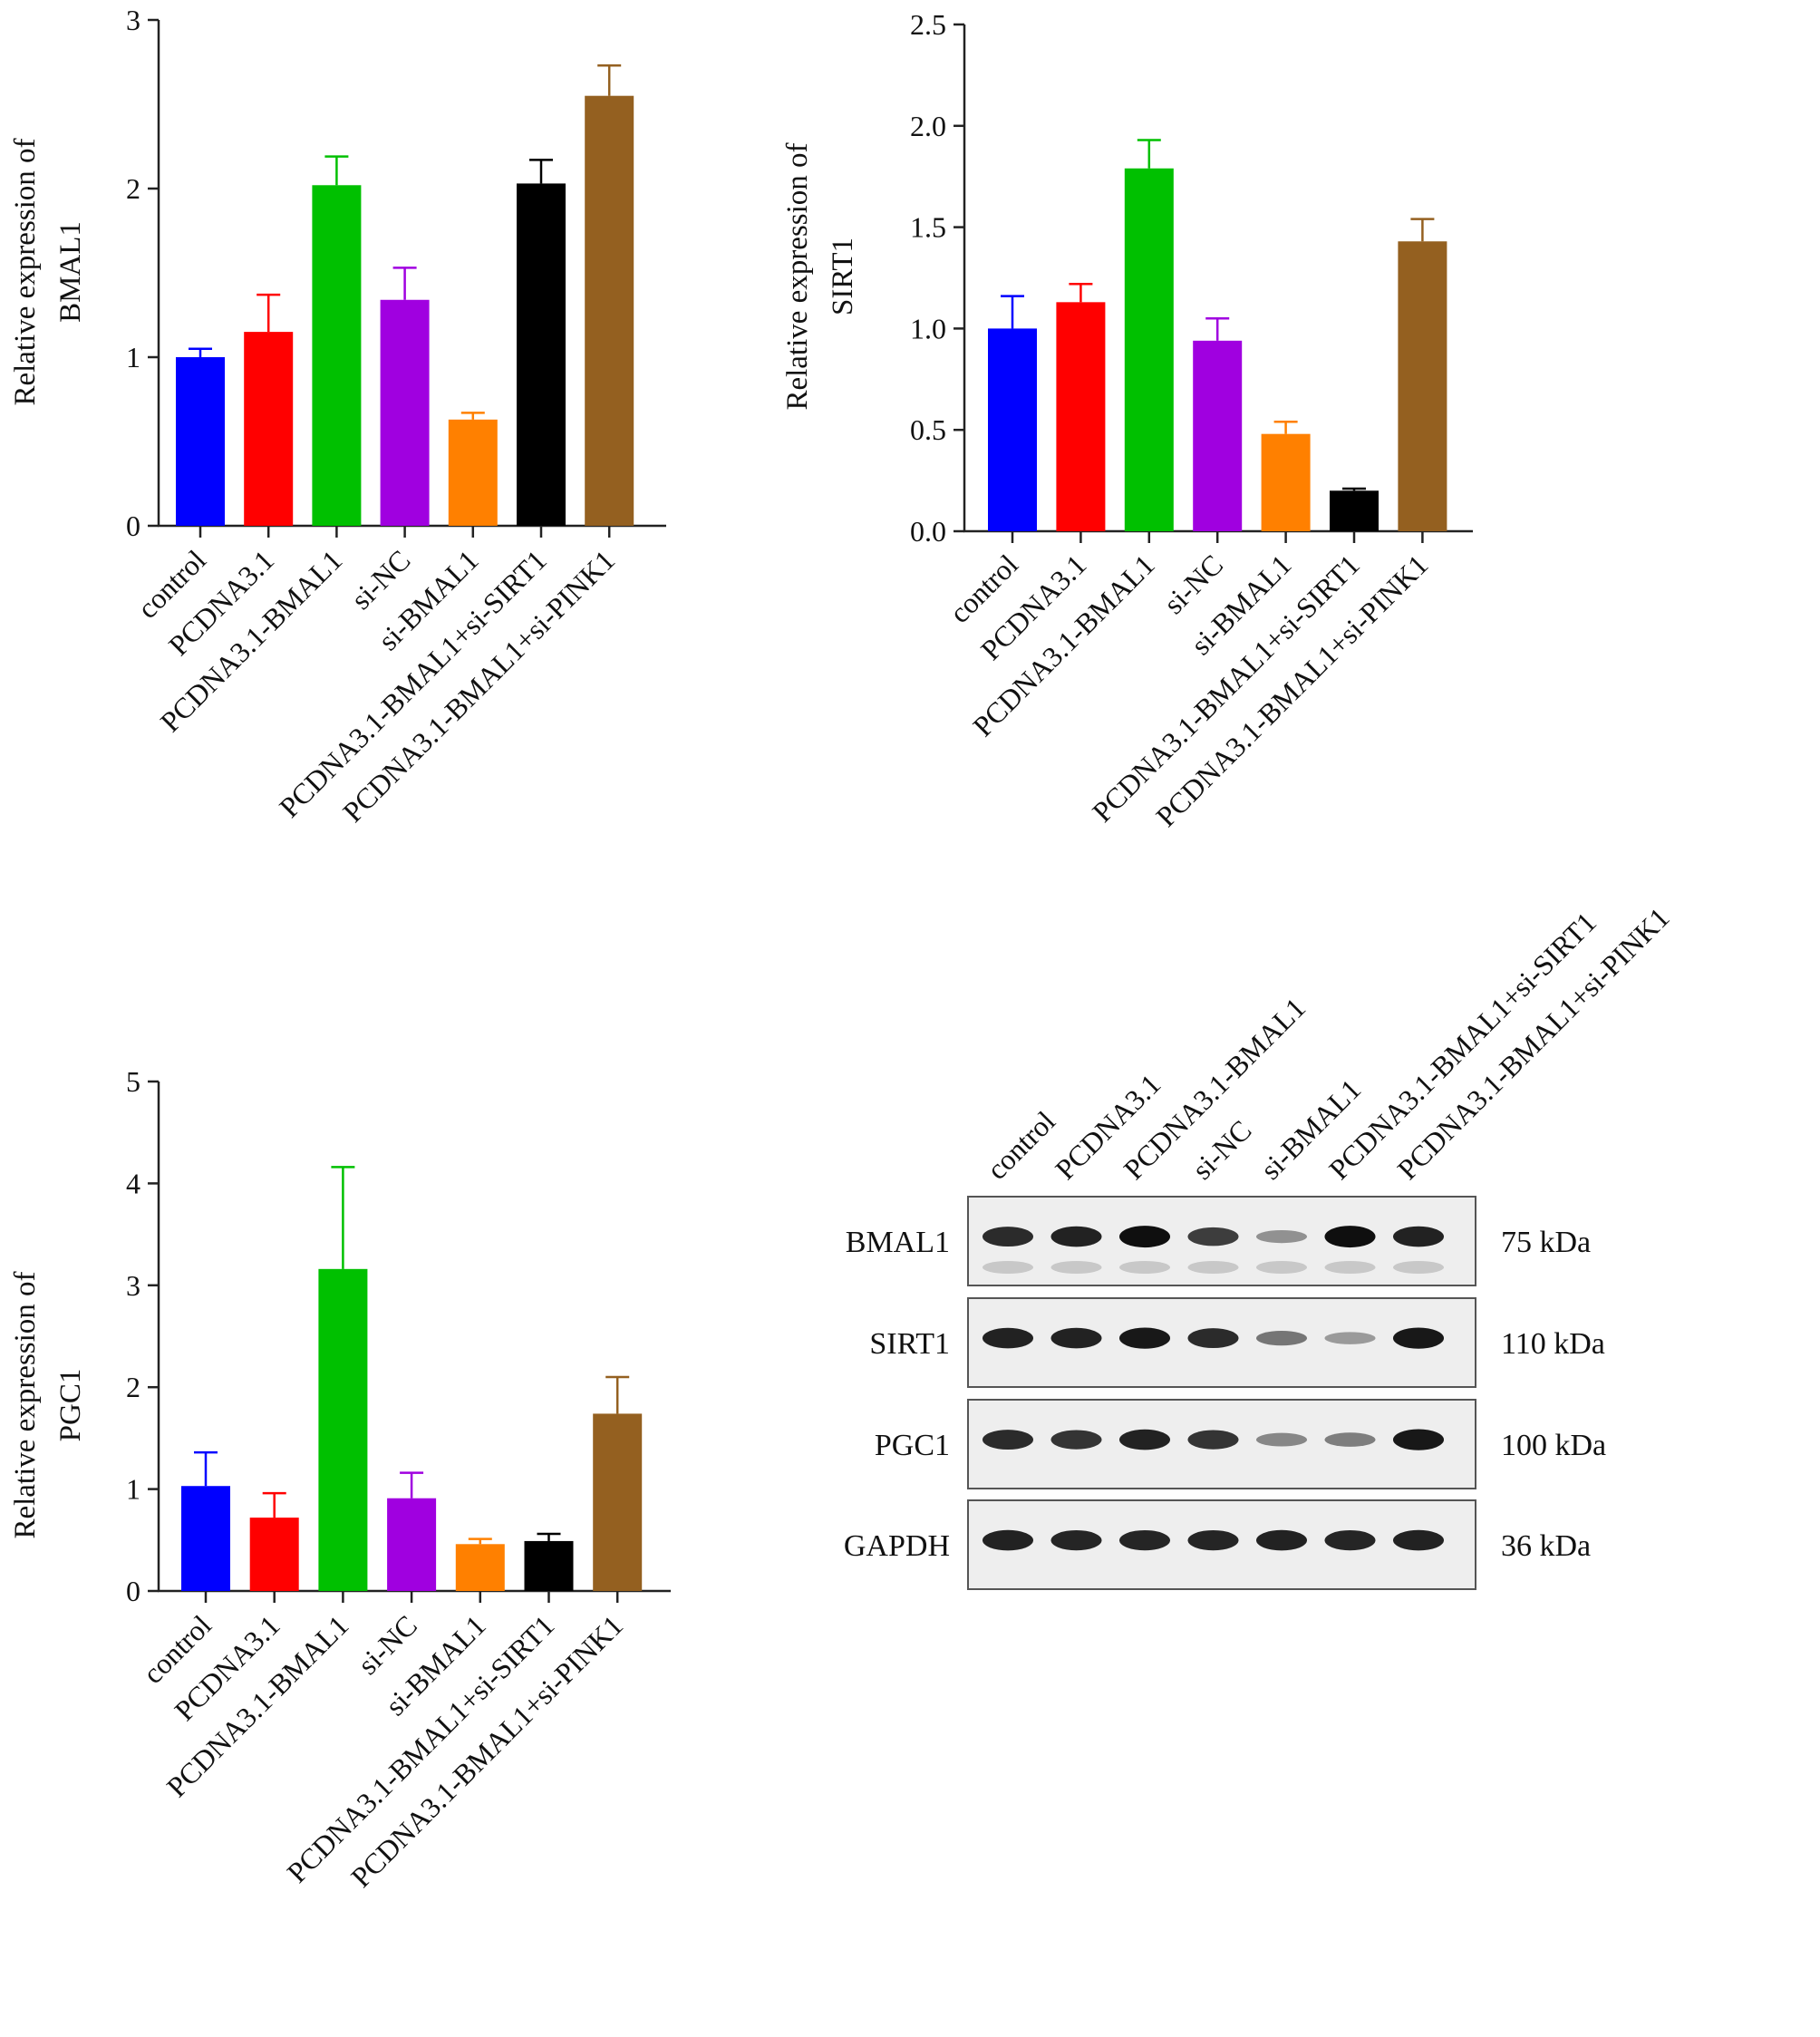 This screenshot has height=2037, width=1820. I want to click on blot-row-bmal1: BMAL1 75 kDa, so click(1218, 1241).